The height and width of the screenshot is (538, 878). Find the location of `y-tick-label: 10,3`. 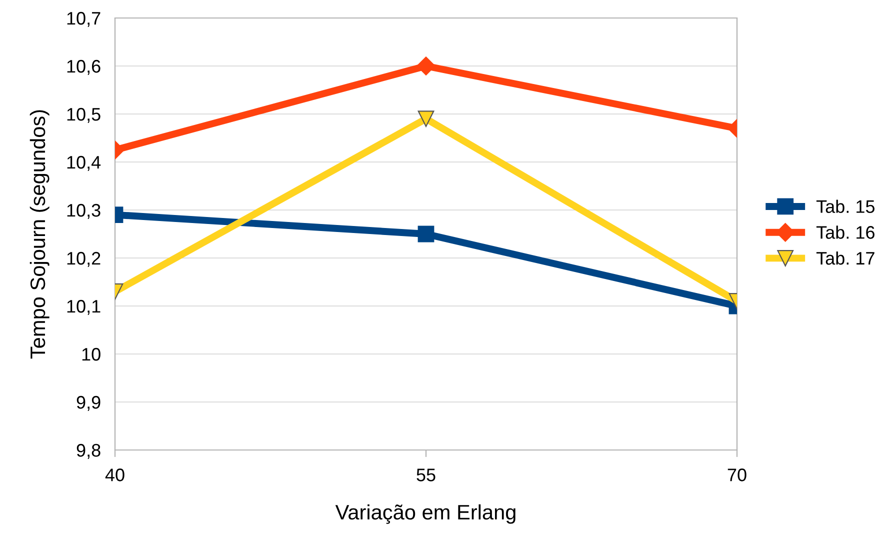

y-tick-label: 10,3 is located at coordinates (83, 211).